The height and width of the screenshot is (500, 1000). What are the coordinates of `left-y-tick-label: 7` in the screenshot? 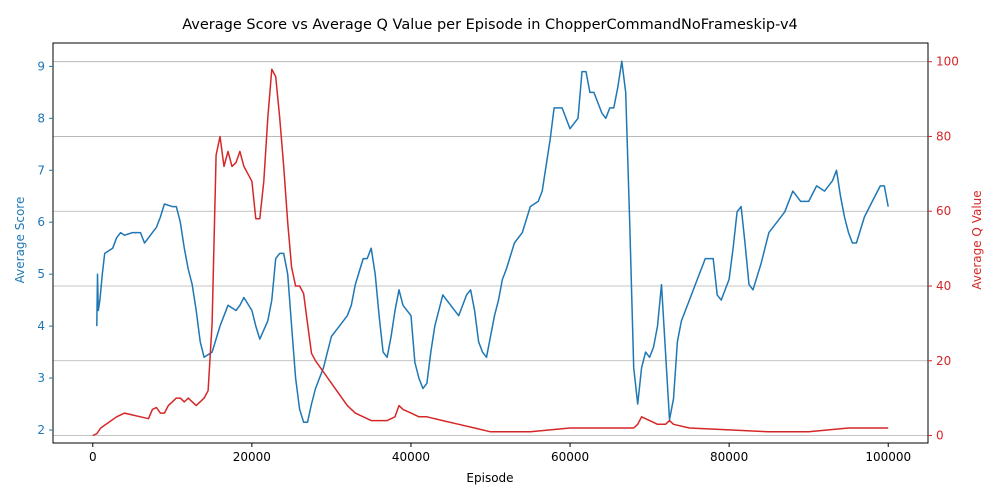 It's located at (41, 170).